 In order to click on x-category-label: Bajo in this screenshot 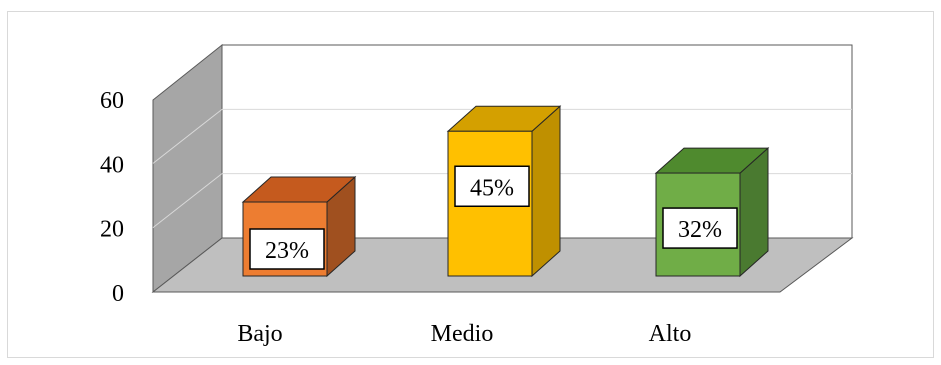, I will do `click(259, 334)`.